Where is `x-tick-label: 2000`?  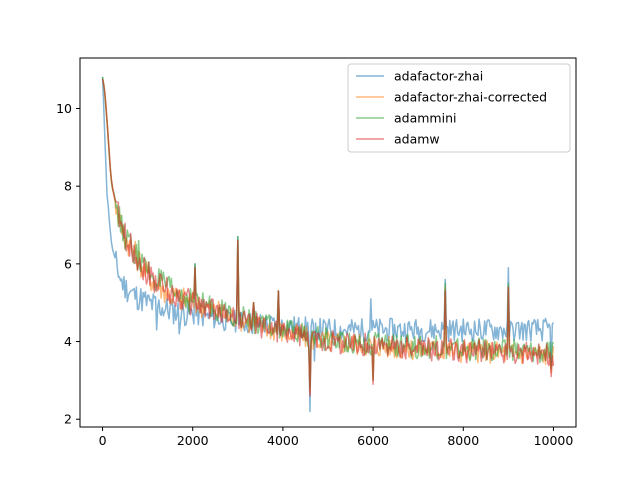 x-tick-label: 2000 is located at coordinates (193, 440).